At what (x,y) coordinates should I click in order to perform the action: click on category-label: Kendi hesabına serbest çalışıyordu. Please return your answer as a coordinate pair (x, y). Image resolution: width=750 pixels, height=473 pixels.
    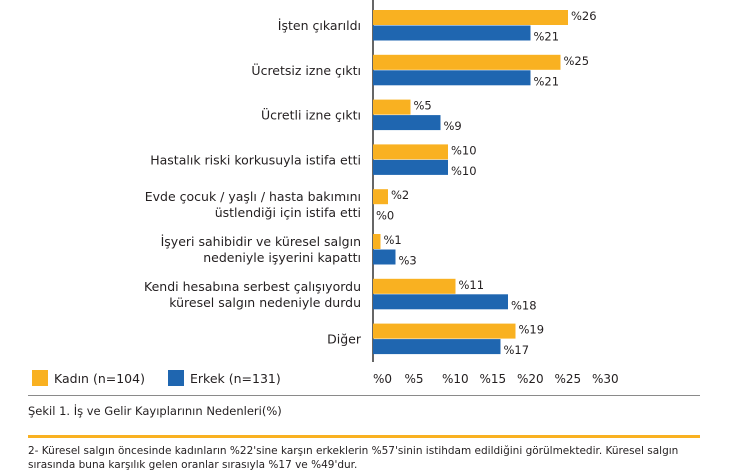
    Looking at the image, I should click on (252, 286).